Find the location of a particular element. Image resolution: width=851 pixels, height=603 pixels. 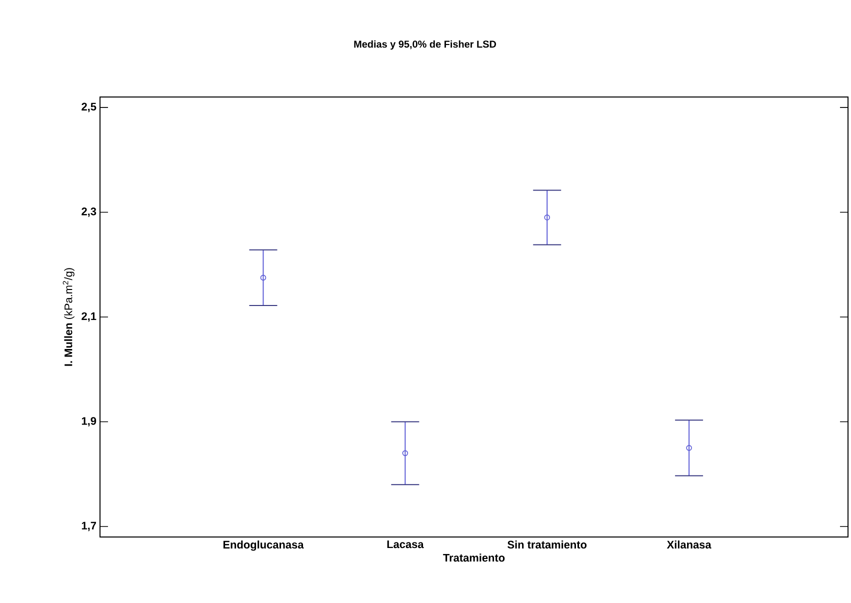

x-tick-label: Lacasa is located at coordinates (405, 544).